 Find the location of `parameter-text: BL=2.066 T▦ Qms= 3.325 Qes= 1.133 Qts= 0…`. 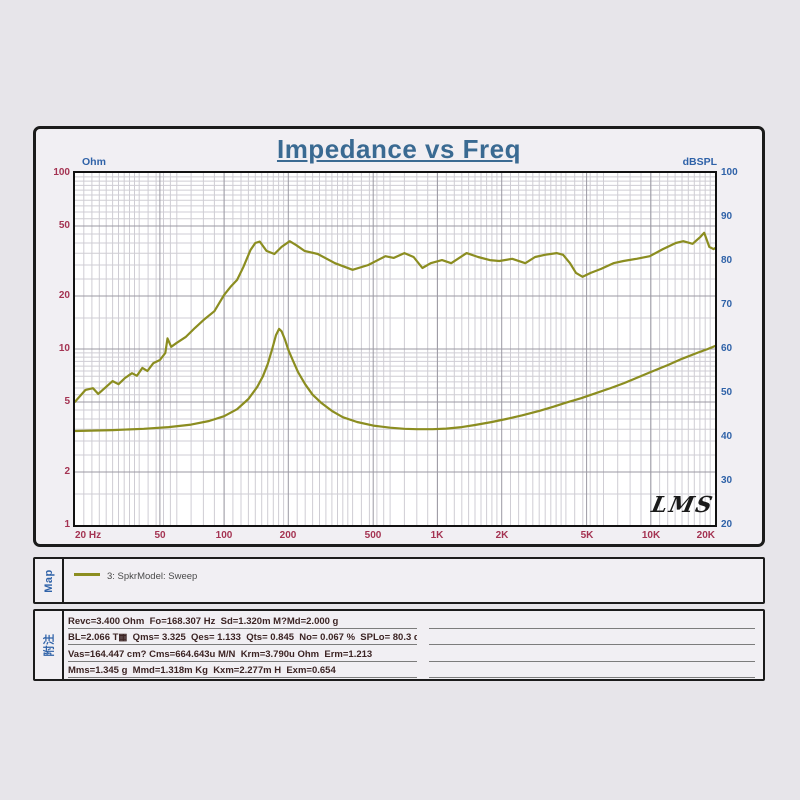

parameter-text: BL=2.066 T▦ Qms= 3.325 Qes= 1.133 Qts= 0… is located at coordinates (242, 639).